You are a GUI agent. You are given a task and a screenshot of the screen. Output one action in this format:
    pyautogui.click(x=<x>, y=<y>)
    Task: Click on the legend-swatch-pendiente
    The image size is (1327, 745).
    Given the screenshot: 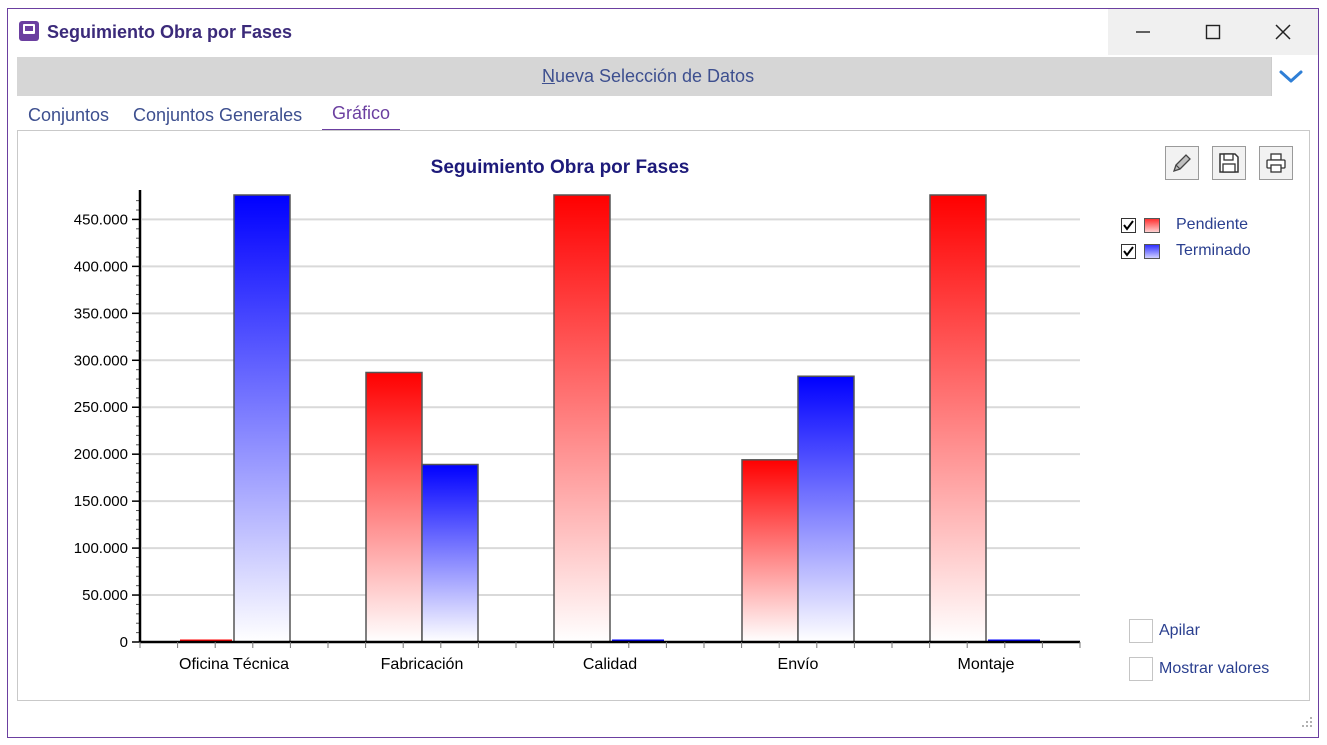 What is the action you would take?
    pyautogui.click(x=1152, y=225)
    